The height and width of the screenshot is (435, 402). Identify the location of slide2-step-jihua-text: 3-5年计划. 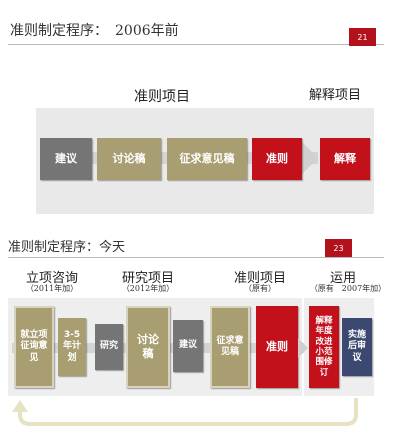
(72, 346).